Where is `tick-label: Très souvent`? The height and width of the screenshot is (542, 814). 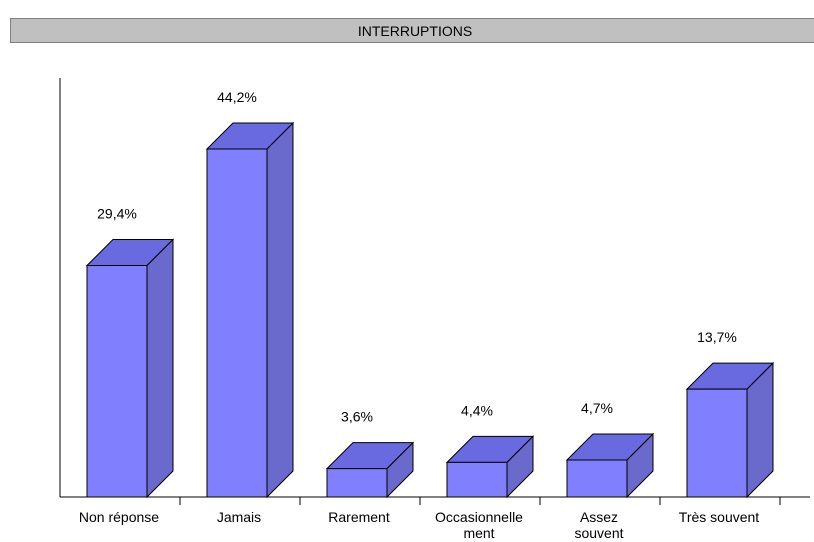
tick-label: Très souvent is located at coordinates (719, 517).